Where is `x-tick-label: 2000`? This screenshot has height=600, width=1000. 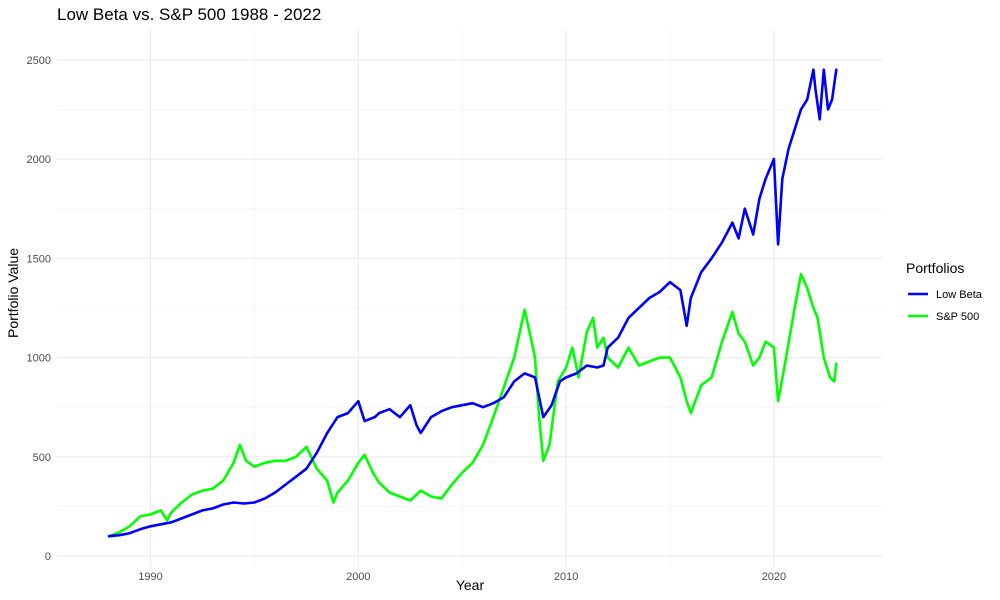 x-tick-label: 2000 is located at coordinates (358, 577).